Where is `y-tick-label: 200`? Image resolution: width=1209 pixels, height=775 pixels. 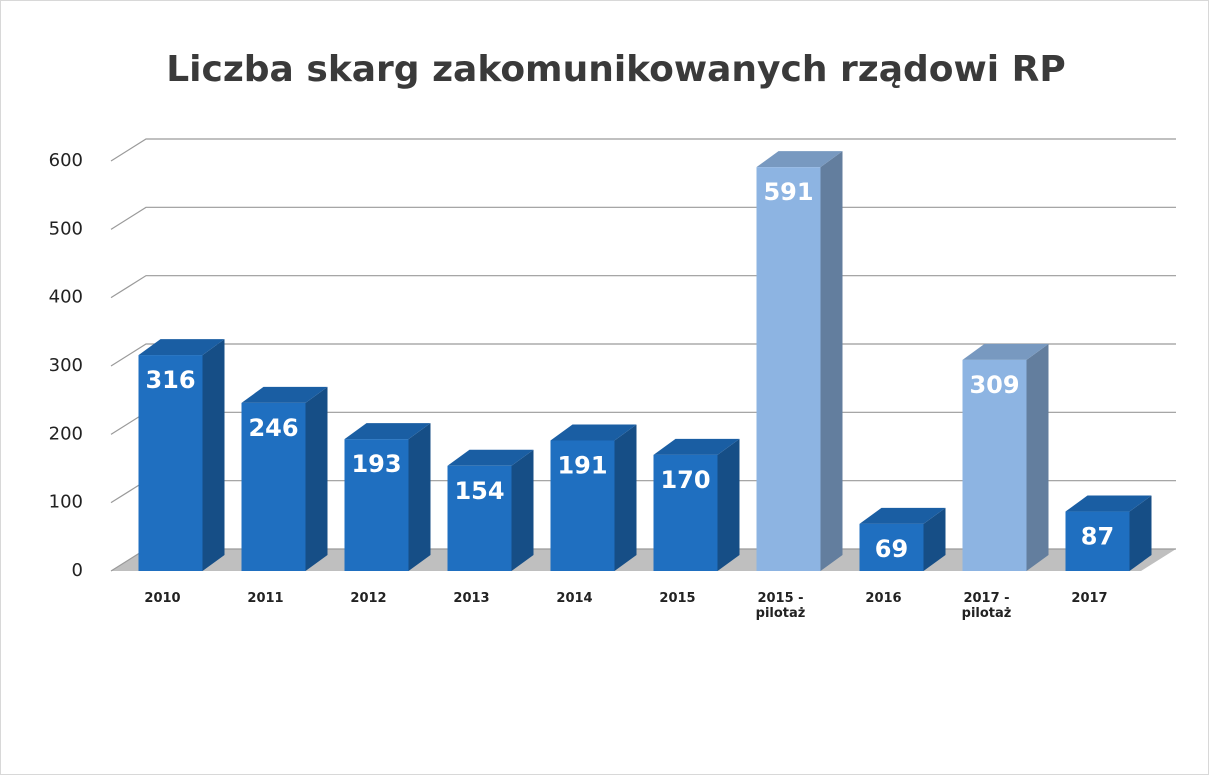
y-tick-label: 200 is located at coordinates (66, 433).